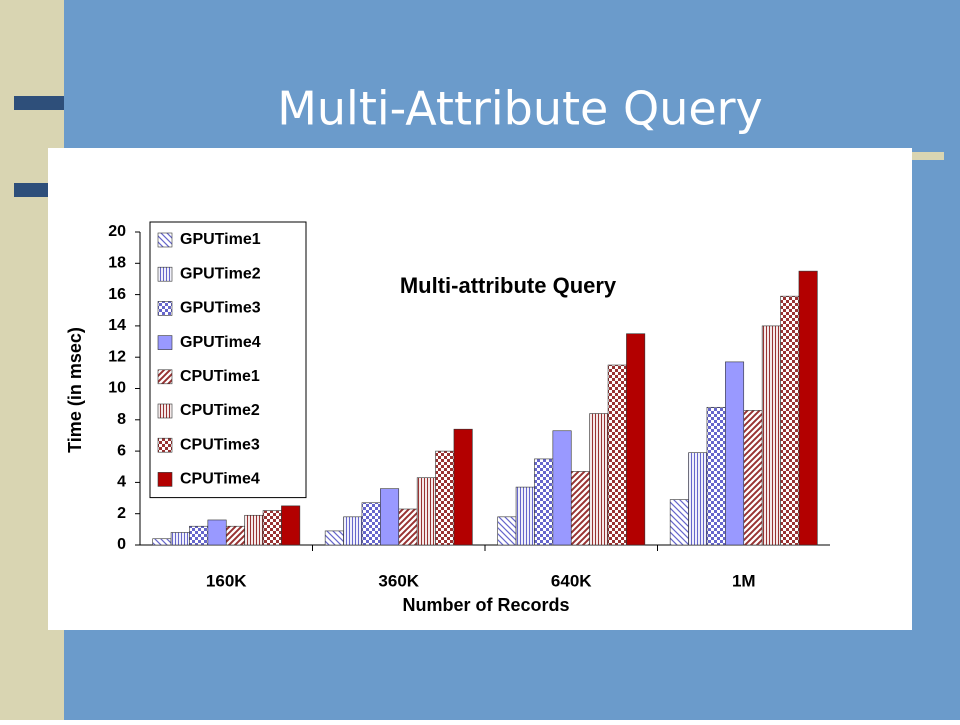  What do you see at coordinates (220, 376) in the screenshot?
I see `legend-label: CPUTime1` at bounding box center [220, 376].